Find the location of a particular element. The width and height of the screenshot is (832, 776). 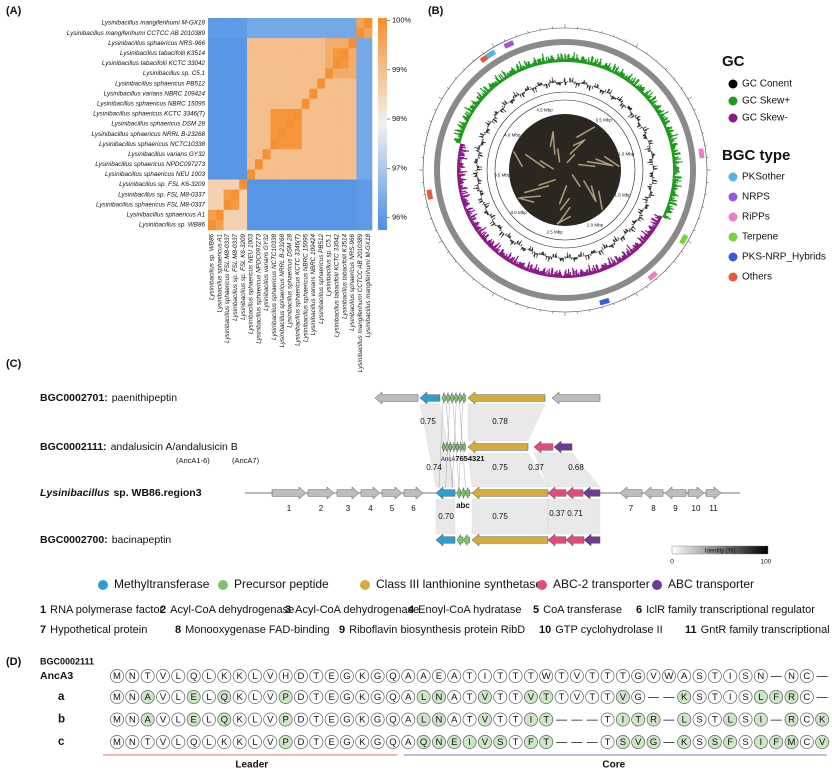

gene-desc-text: Enoyl-CoA hydratase is located at coordinates (469, 610).